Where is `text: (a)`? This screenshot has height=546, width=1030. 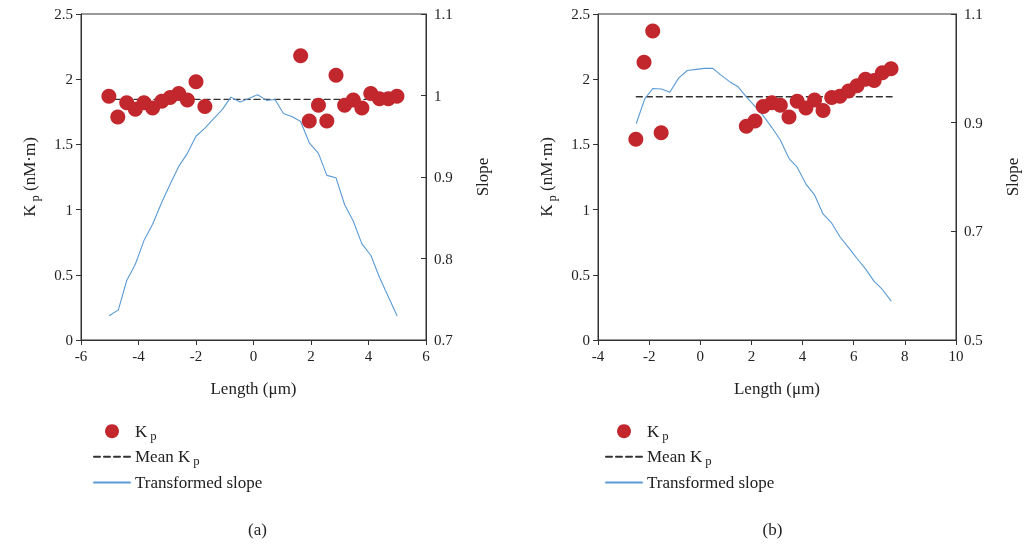
text: (a) is located at coordinates (257, 529).